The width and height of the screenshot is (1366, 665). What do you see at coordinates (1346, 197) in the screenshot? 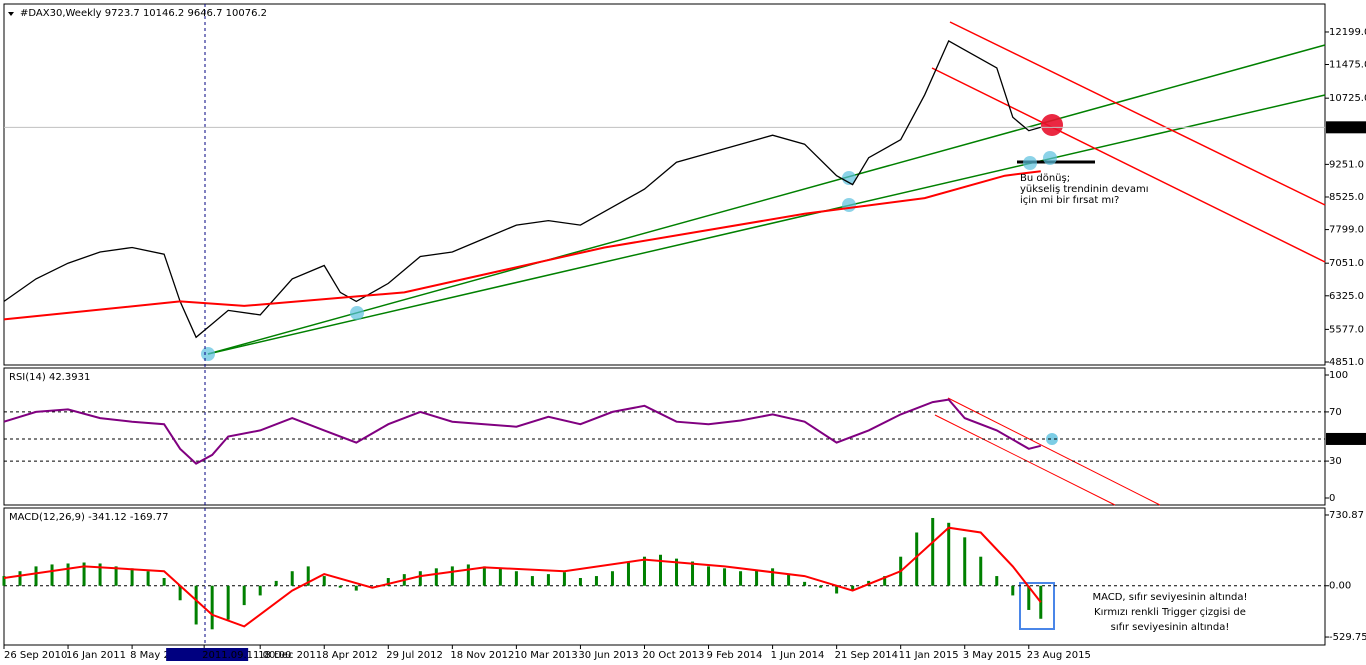
I see `y-tick-label: 8525.0` at bounding box center [1346, 197].